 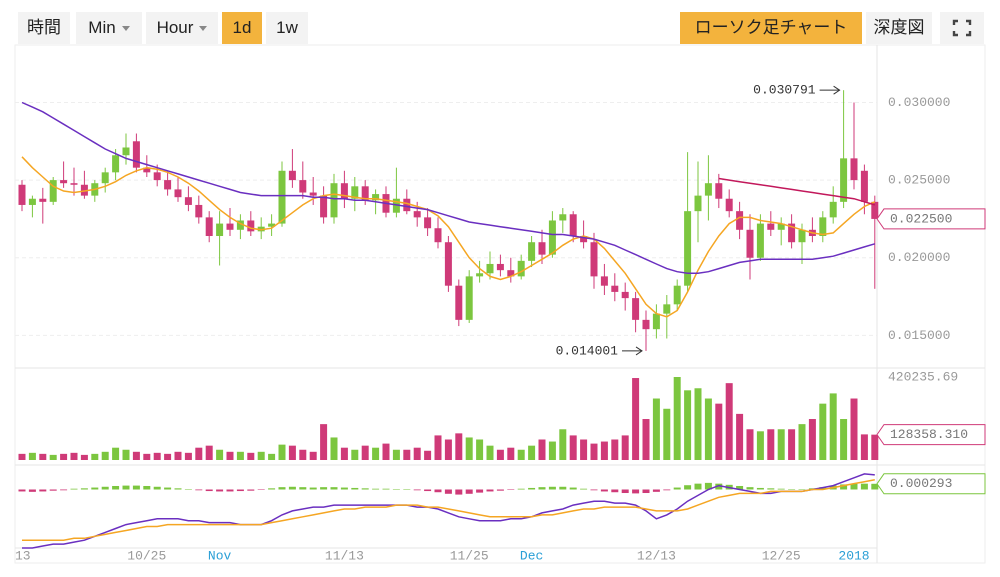 I want to click on interval-button: 1d, so click(x=242, y=28).